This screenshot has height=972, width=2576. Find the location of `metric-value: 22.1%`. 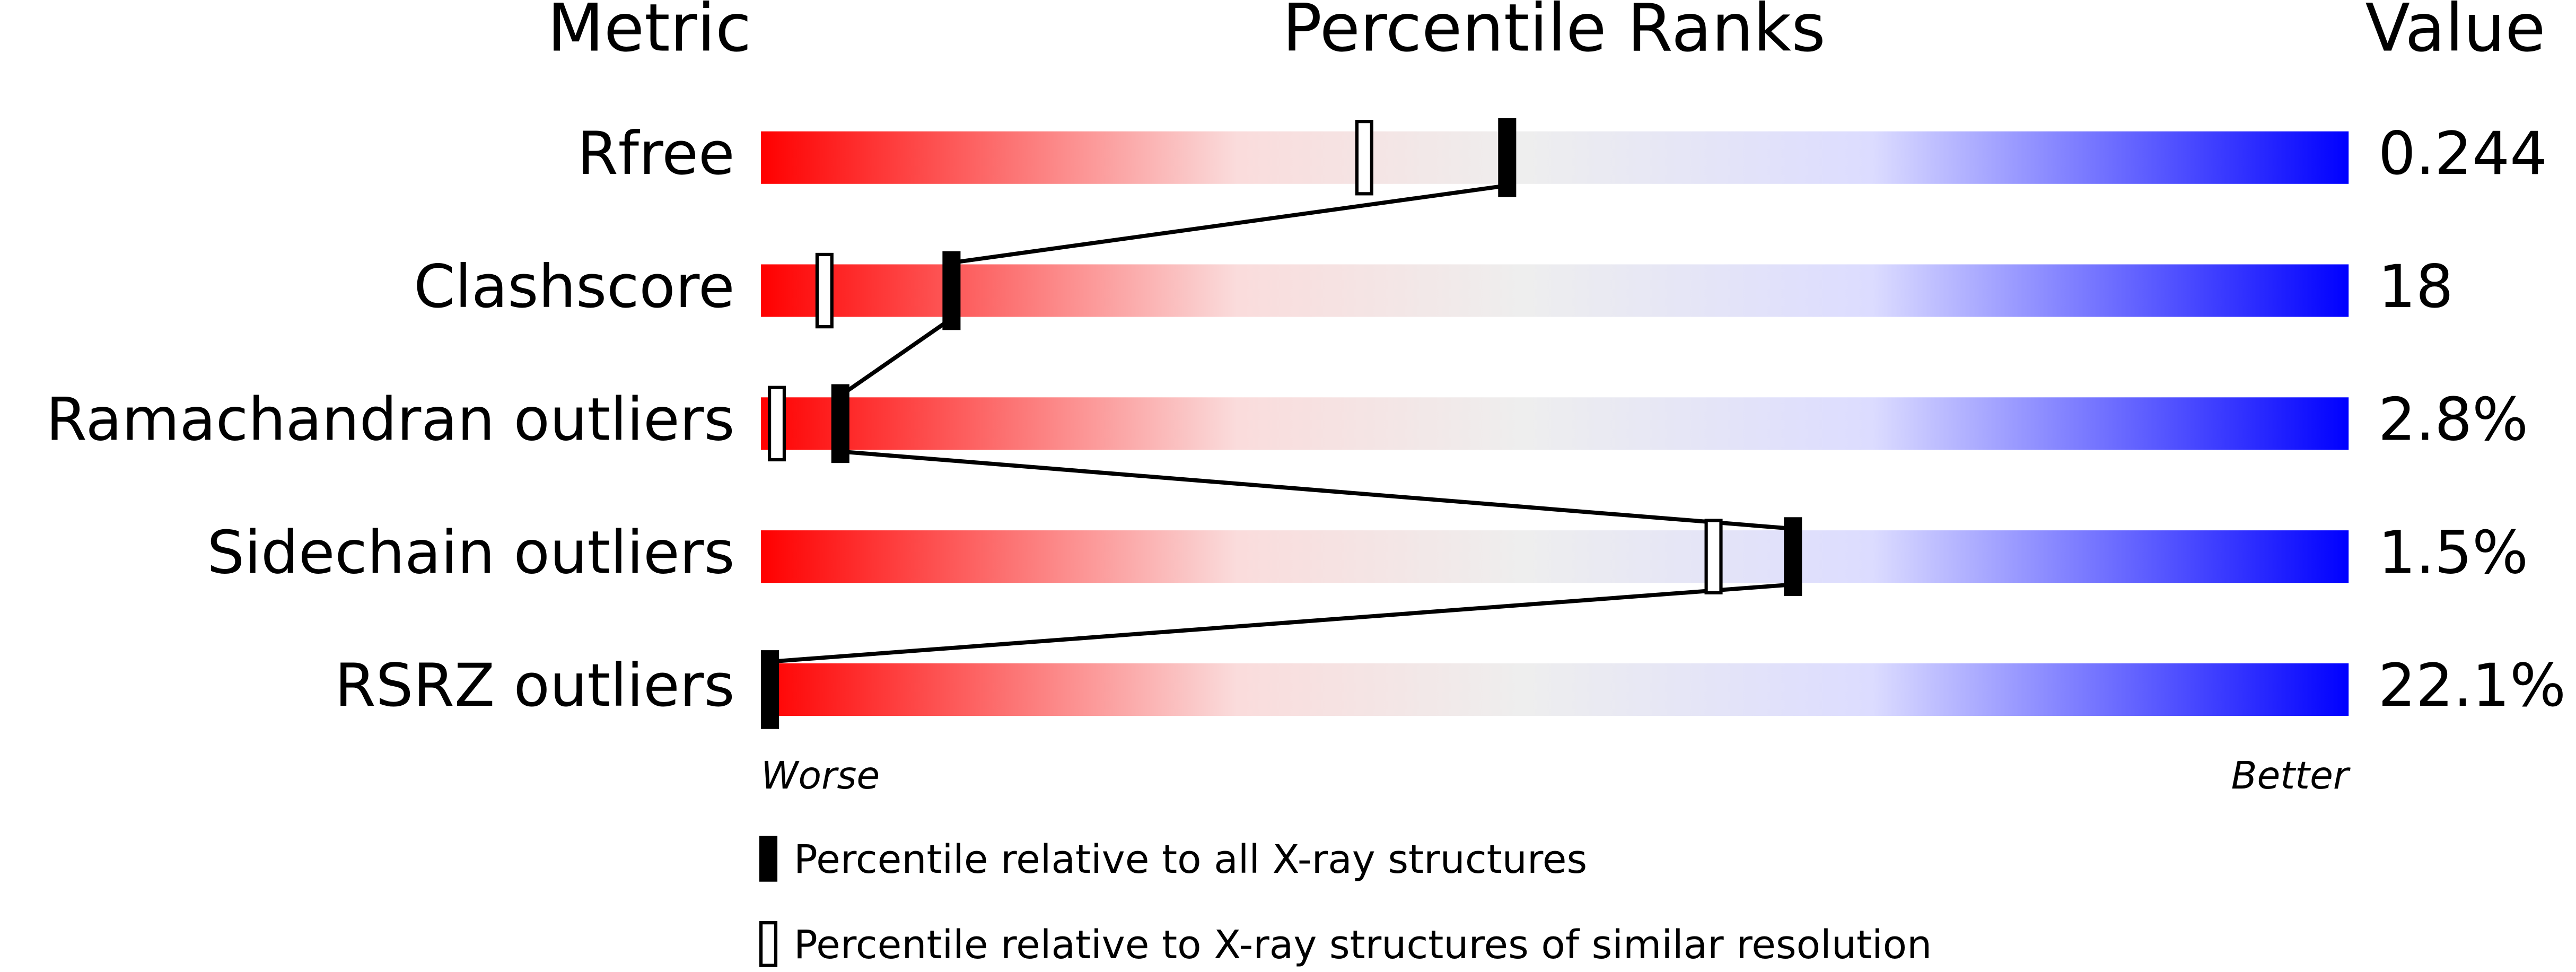

metric-value: 22.1% is located at coordinates (2472, 686).